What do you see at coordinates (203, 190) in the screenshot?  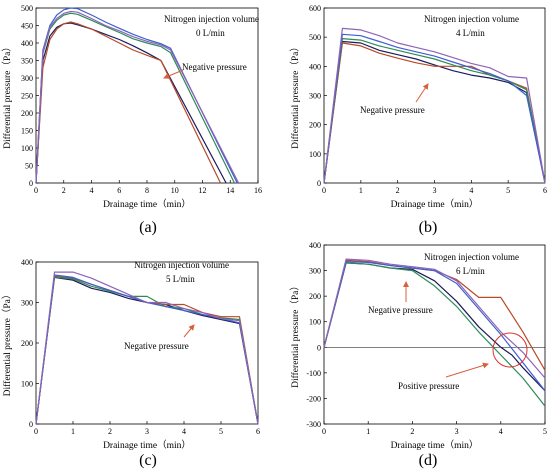 I see `x-tick-label: 12` at bounding box center [203, 190].